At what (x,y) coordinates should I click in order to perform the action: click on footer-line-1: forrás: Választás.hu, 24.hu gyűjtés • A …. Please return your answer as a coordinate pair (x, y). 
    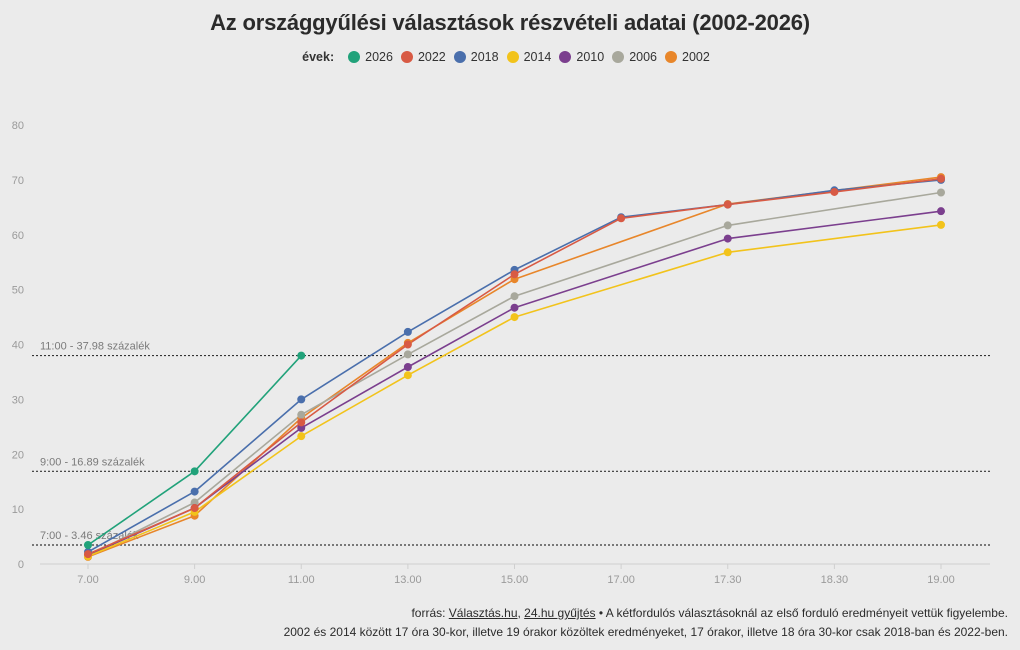
    Looking at the image, I should click on (508, 613).